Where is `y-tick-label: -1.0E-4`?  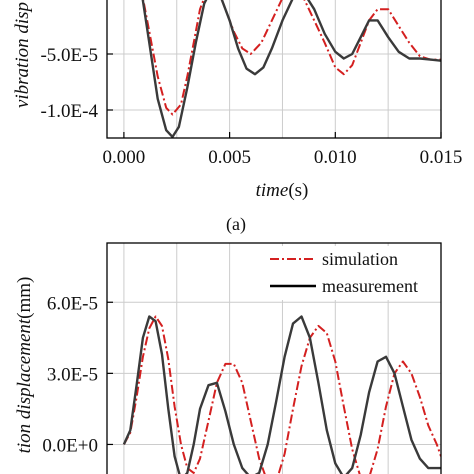 y-tick-label: -1.0E-4 is located at coordinates (69, 111).